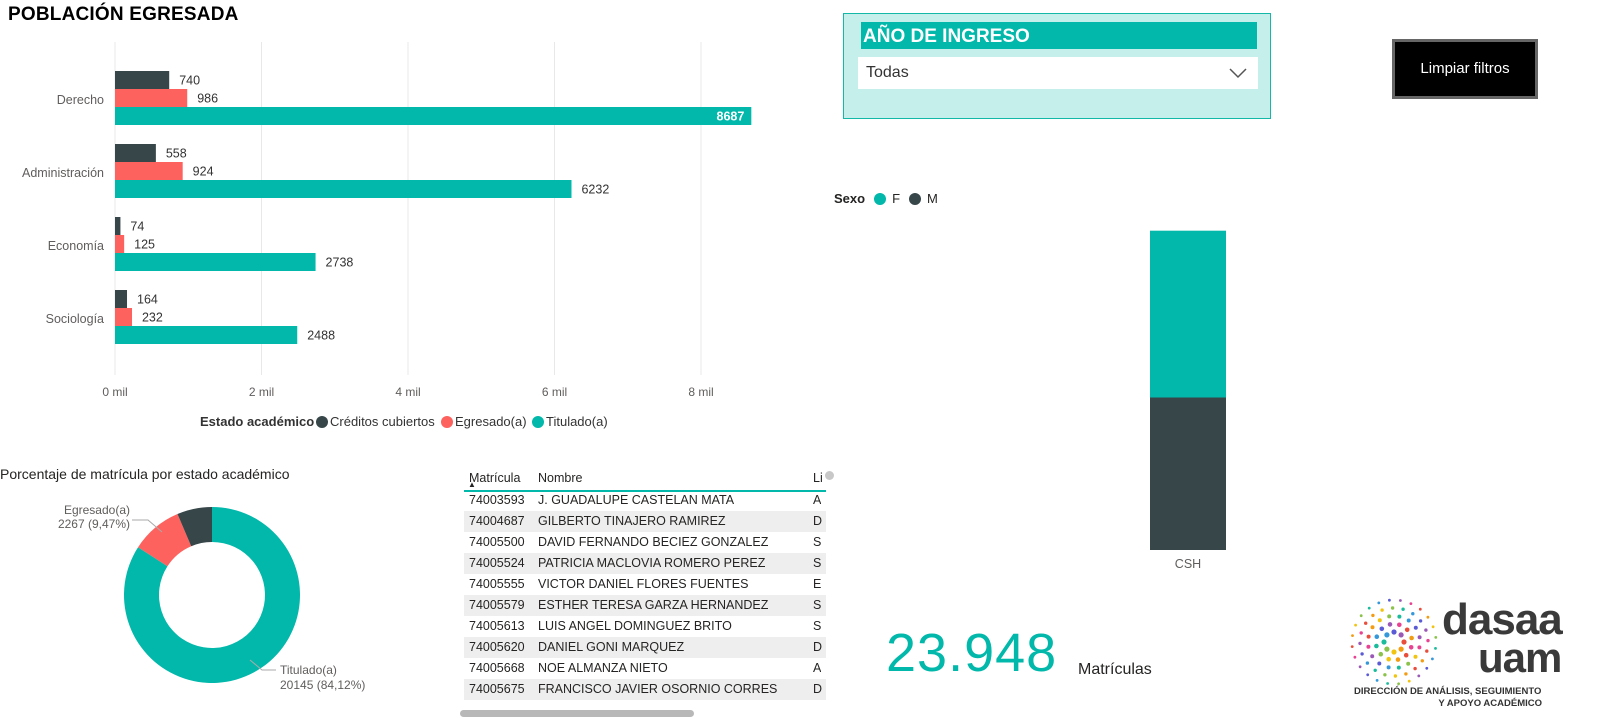 The height and width of the screenshot is (724, 1600). Describe the element at coordinates (147, 300) in the screenshot. I see `data-label: 164` at that location.